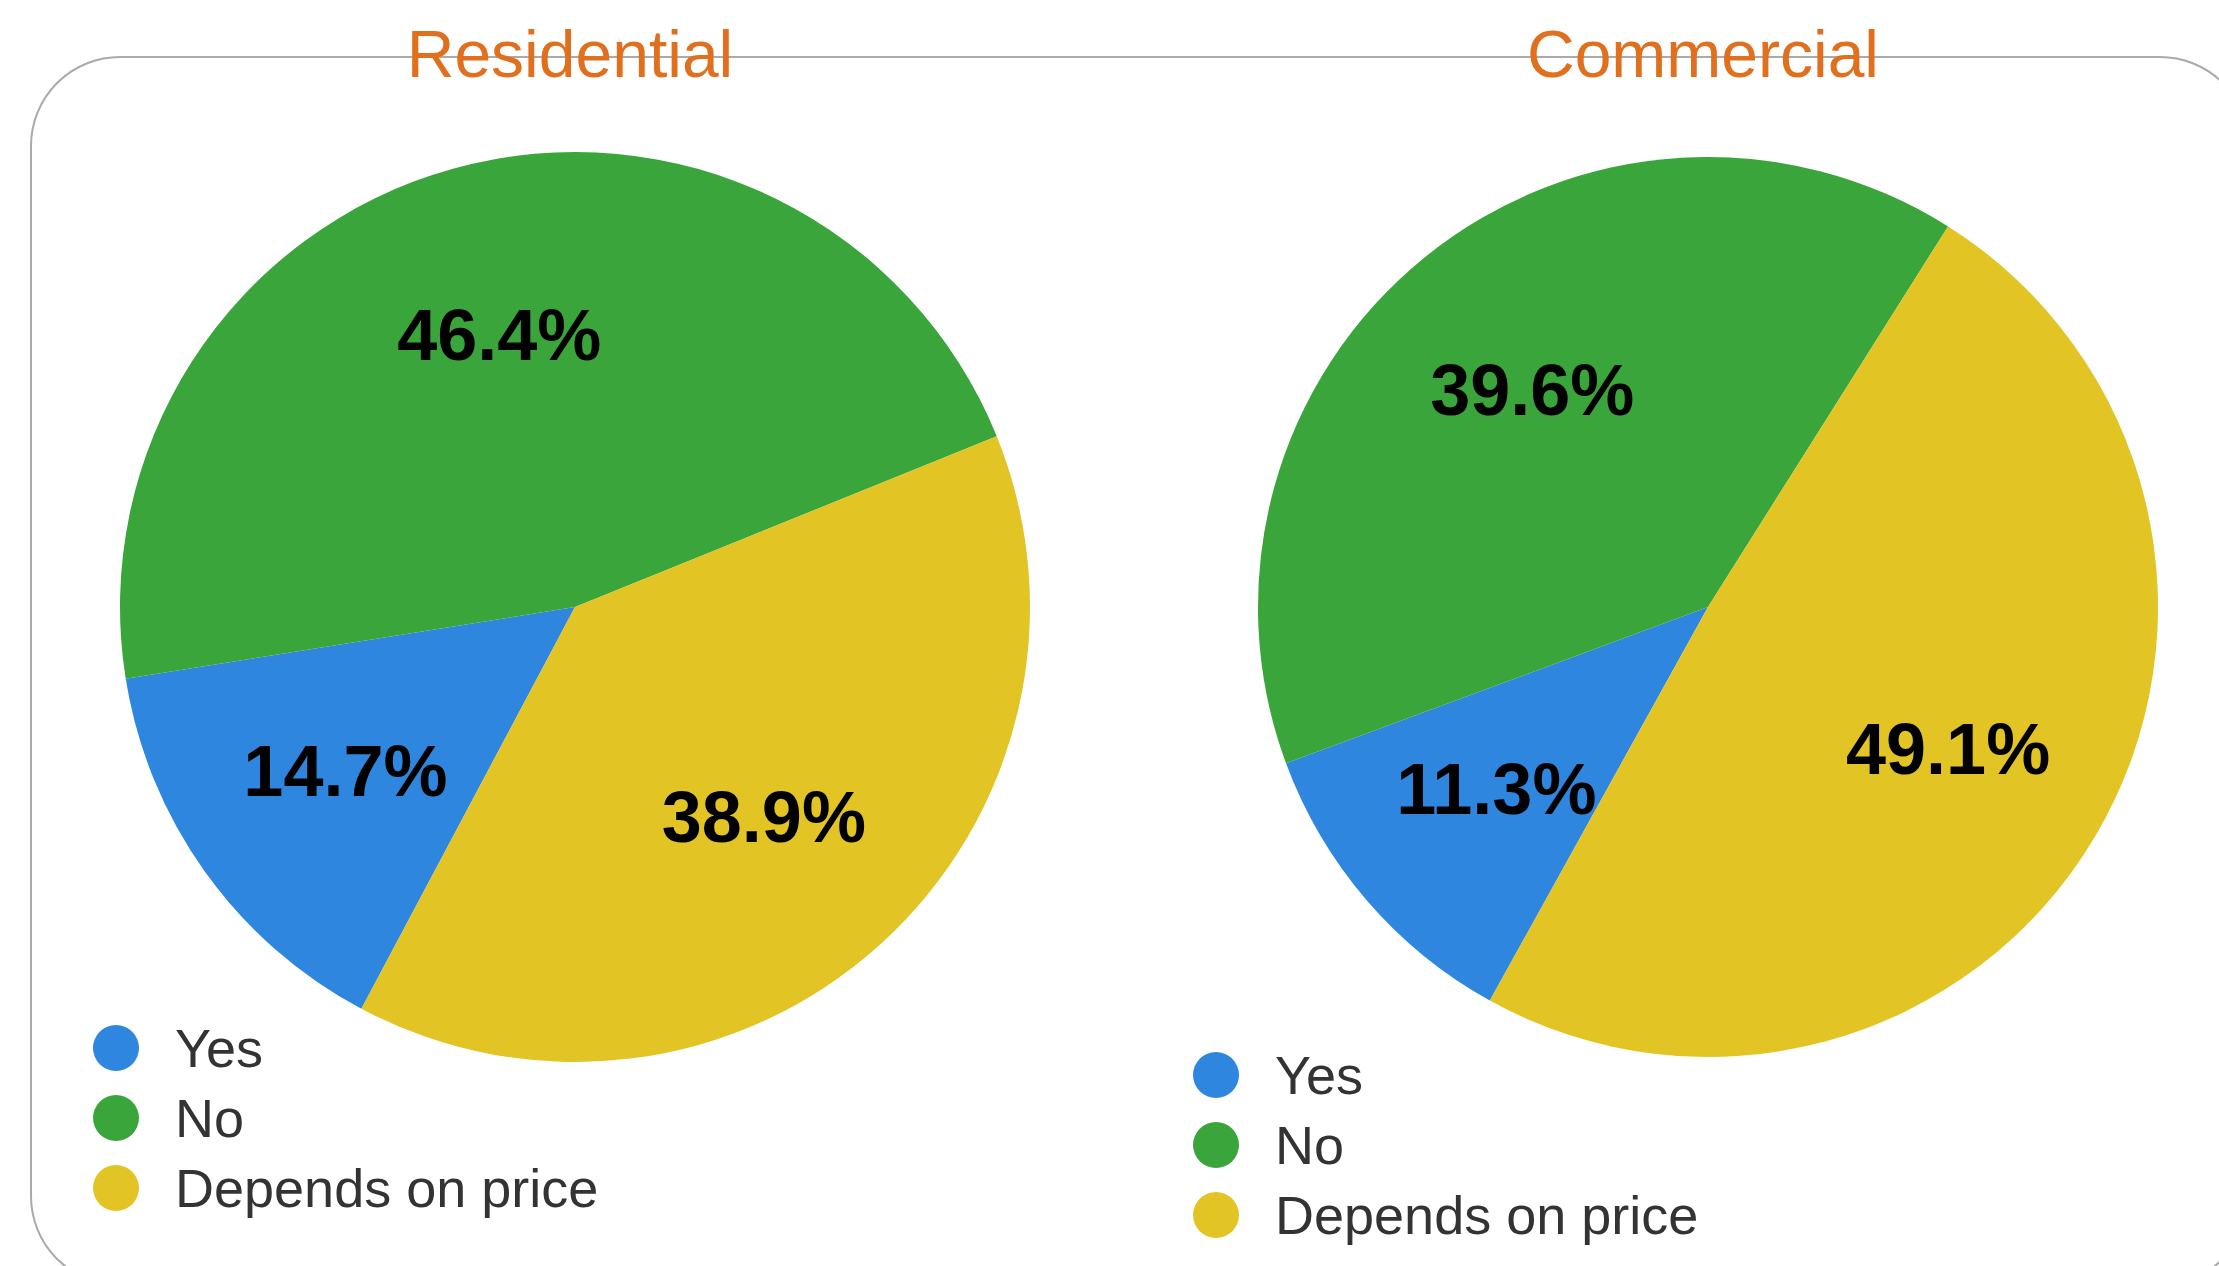 This screenshot has height=1266, width=2219. I want to click on data-label: 39.6%, so click(1532, 390).